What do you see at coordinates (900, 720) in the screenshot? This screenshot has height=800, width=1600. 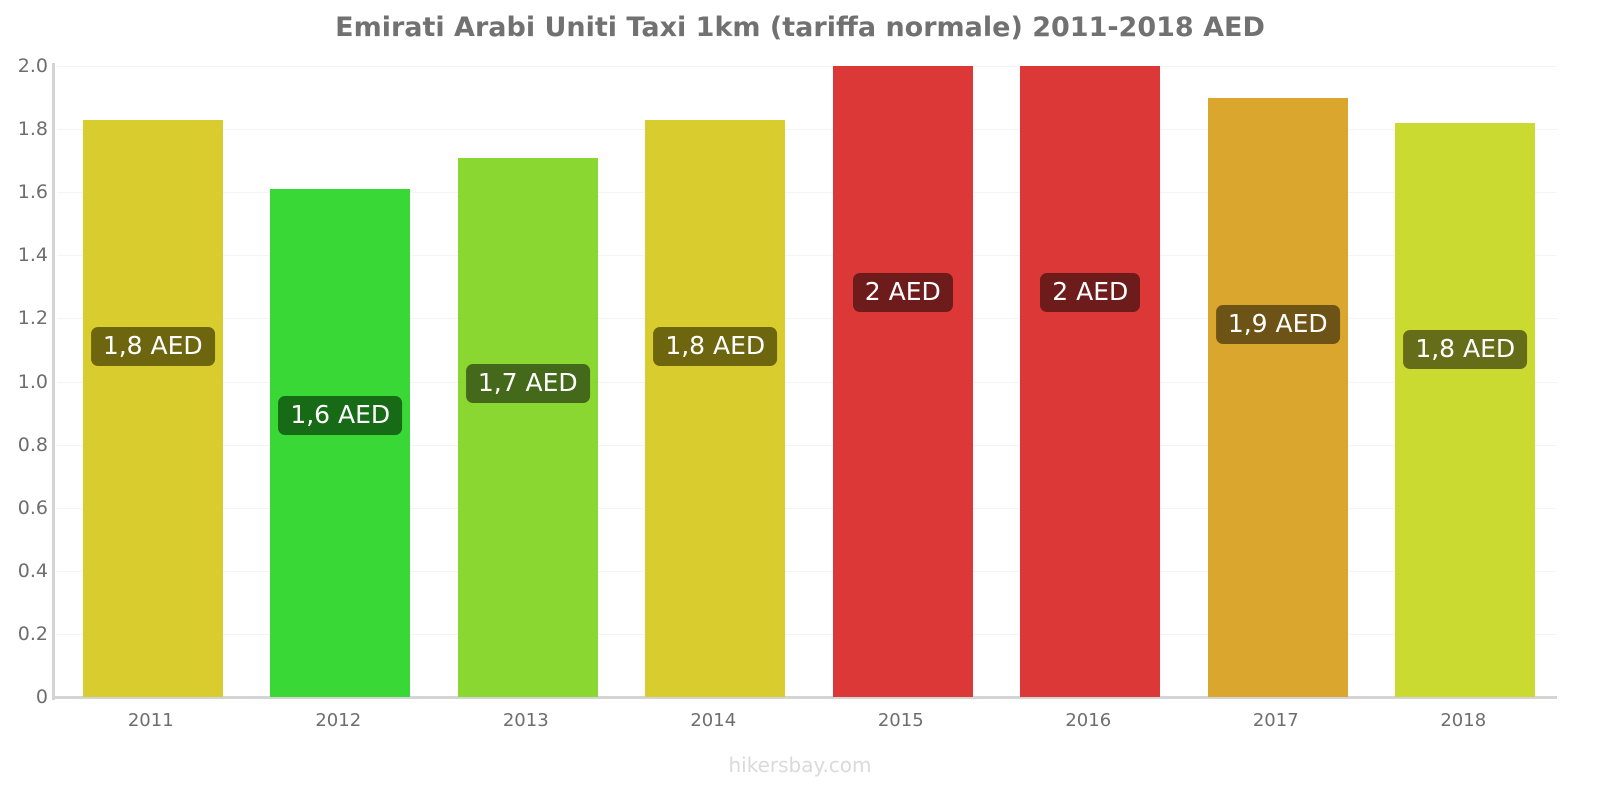 I see `x-axis-tick-label: 2015` at bounding box center [900, 720].